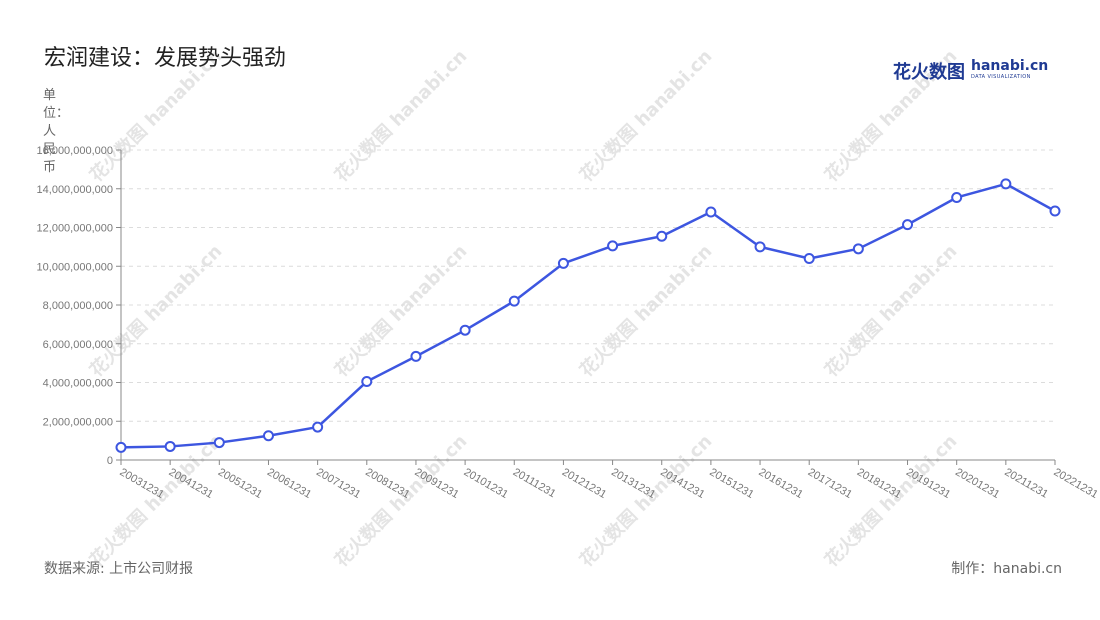  I want to click on x-tick-label: 20071231, so click(338, 483).